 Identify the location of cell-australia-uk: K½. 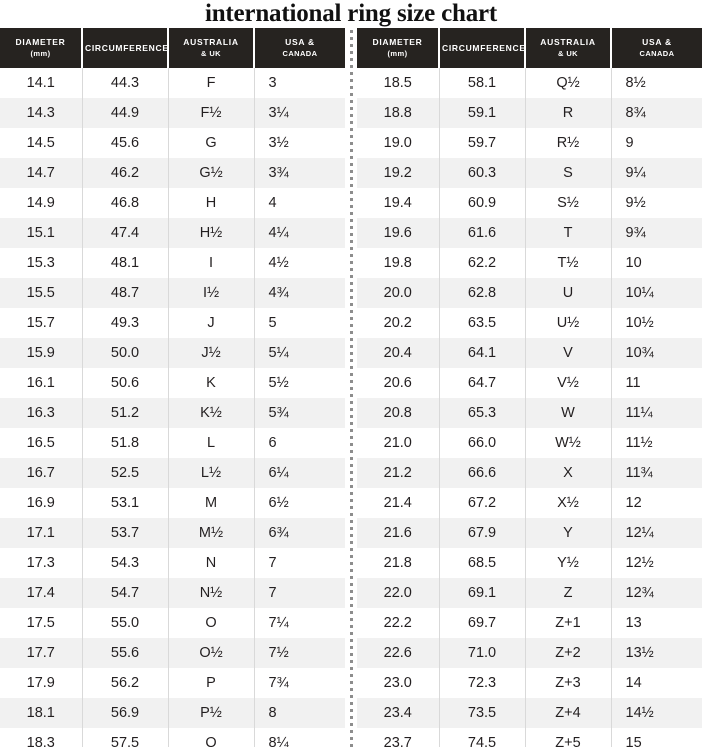
(211, 413).